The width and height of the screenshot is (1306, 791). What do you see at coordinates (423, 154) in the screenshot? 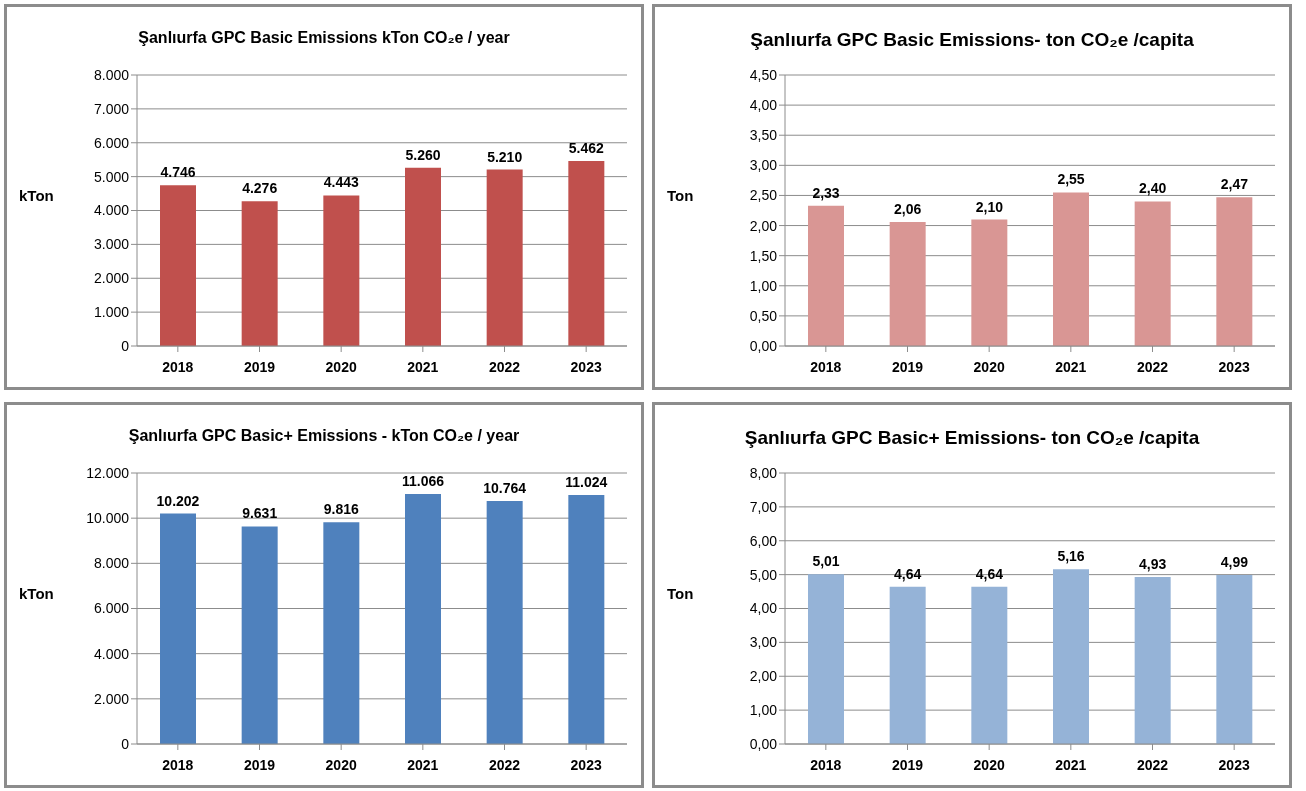
I see `data-label: 5.260` at bounding box center [423, 154].